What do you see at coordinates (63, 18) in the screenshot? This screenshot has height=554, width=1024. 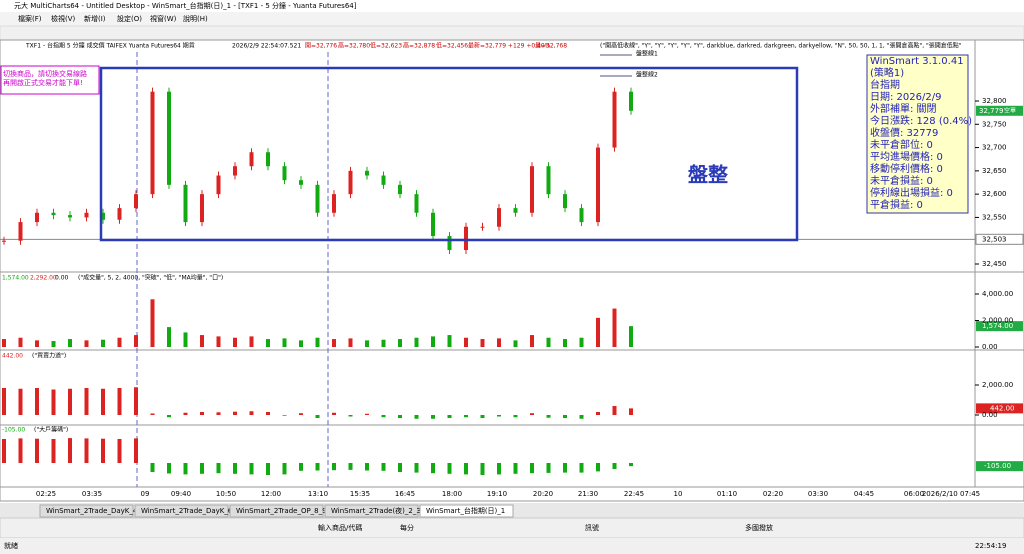 I see `menu-item: 檢視(V)` at bounding box center [63, 18].